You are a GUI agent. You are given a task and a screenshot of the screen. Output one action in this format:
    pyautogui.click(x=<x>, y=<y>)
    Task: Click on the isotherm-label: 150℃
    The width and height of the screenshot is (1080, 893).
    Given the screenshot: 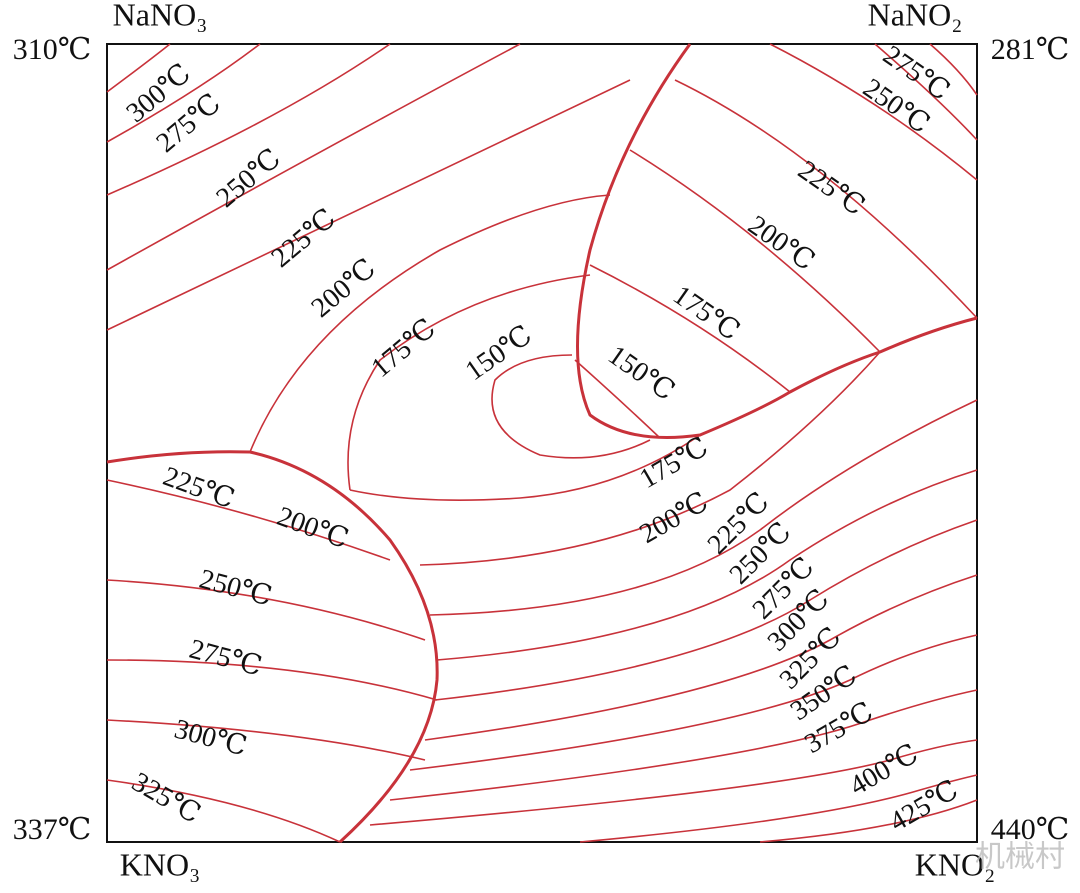 What is the action you would take?
    pyautogui.click(x=641, y=373)
    